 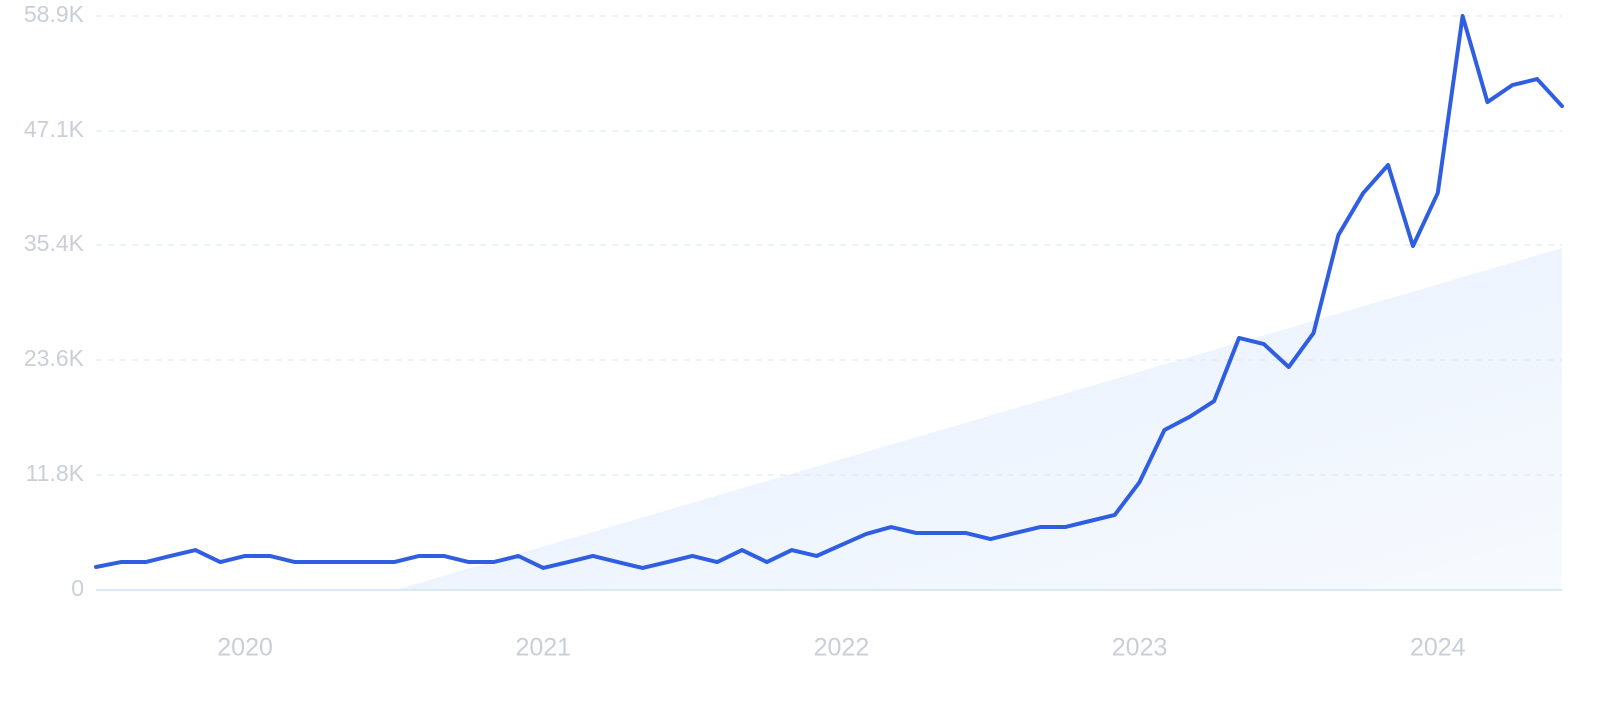 I want to click on x-tick-label: 2021, so click(x=543, y=648).